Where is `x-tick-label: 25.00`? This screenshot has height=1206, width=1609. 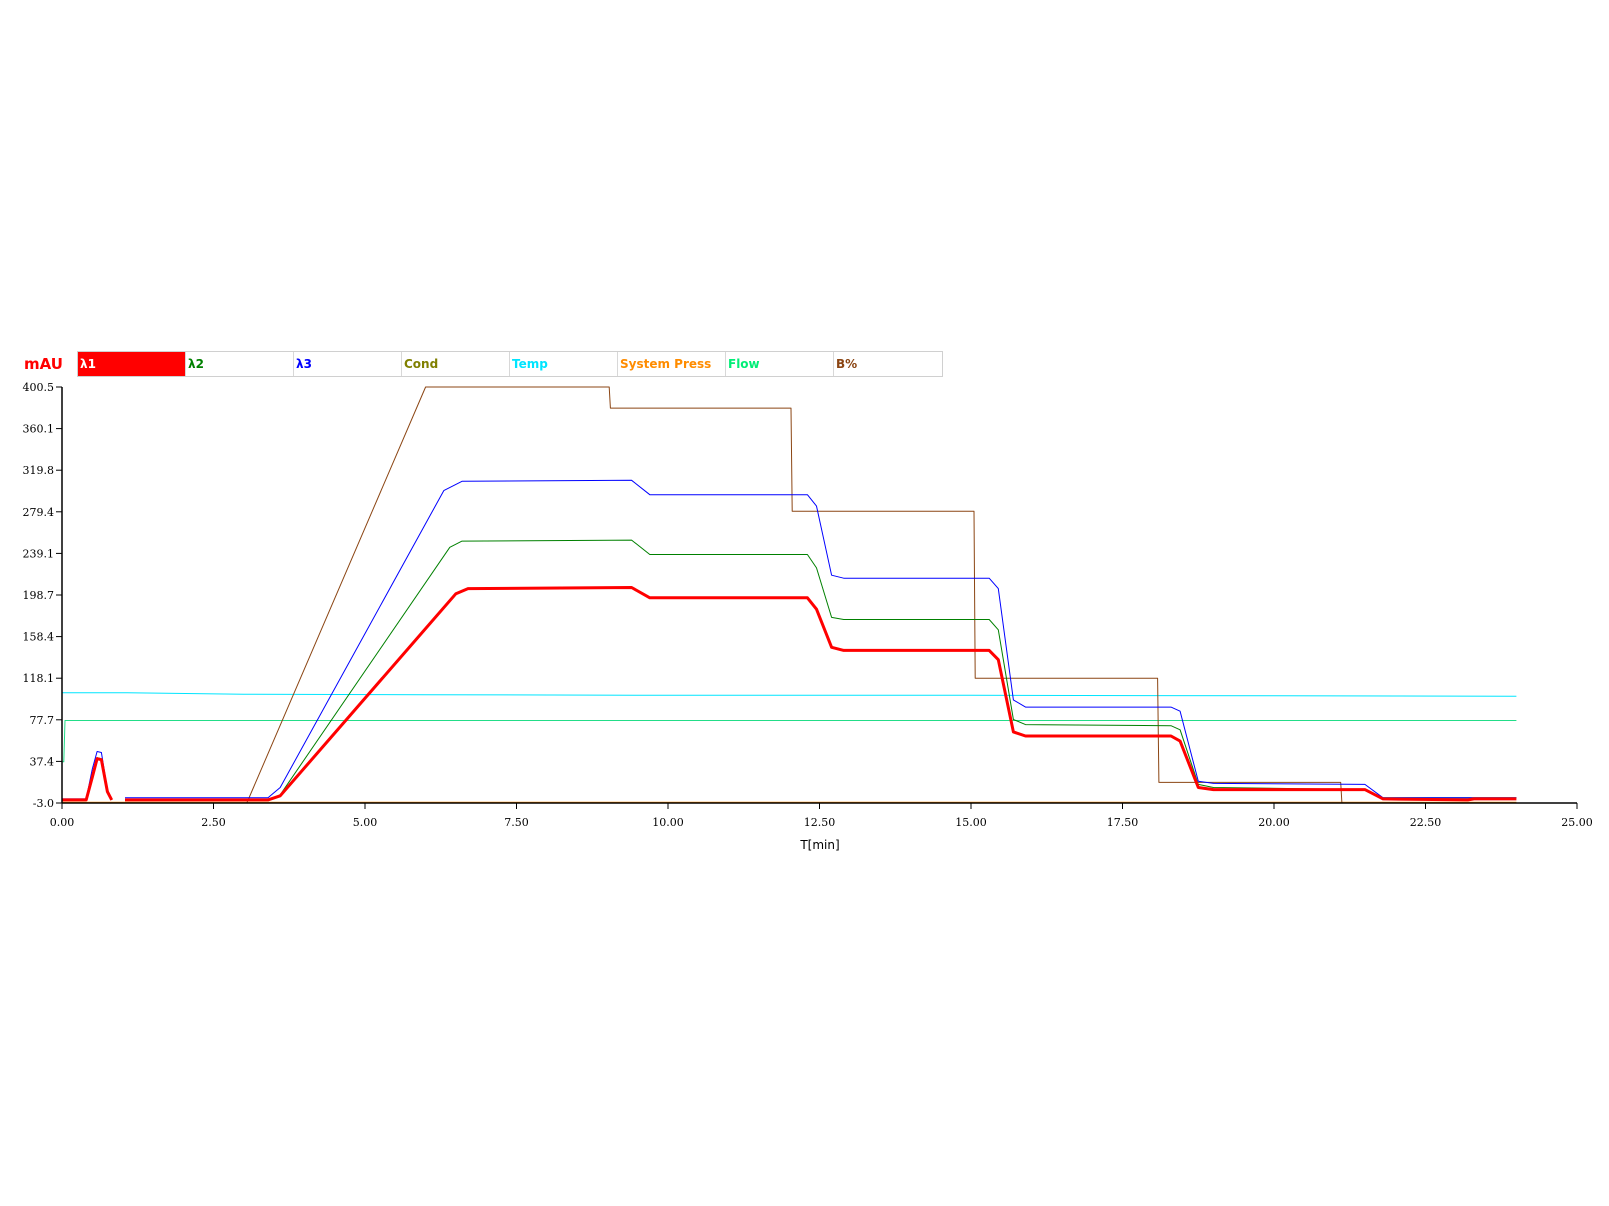 x-tick-label: 25.00 is located at coordinates (1577, 822).